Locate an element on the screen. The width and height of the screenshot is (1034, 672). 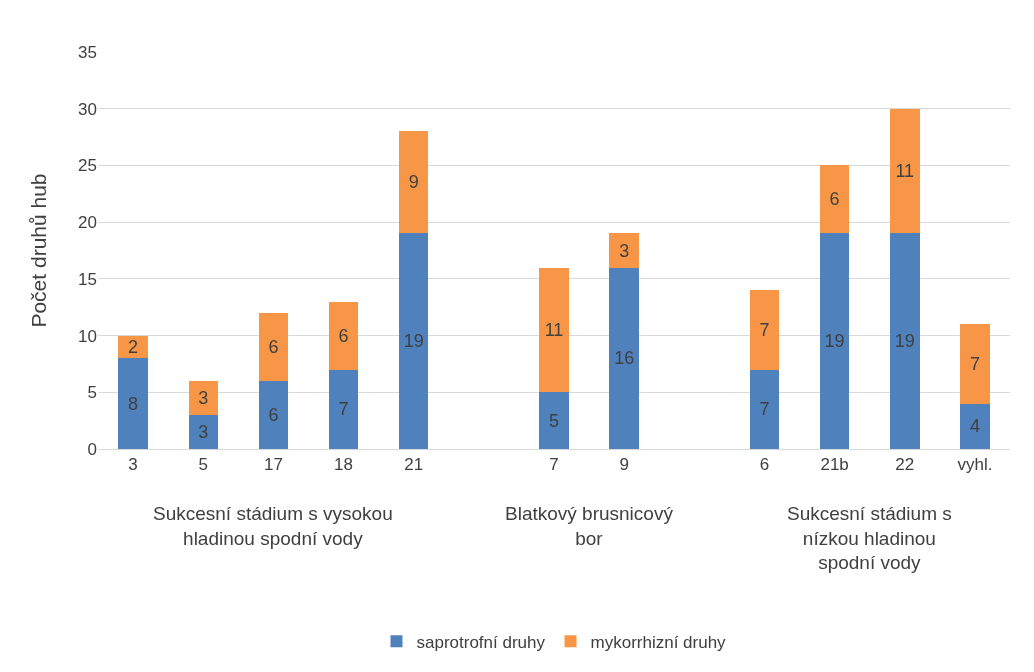
data-label: 16 is located at coordinates (624, 358).